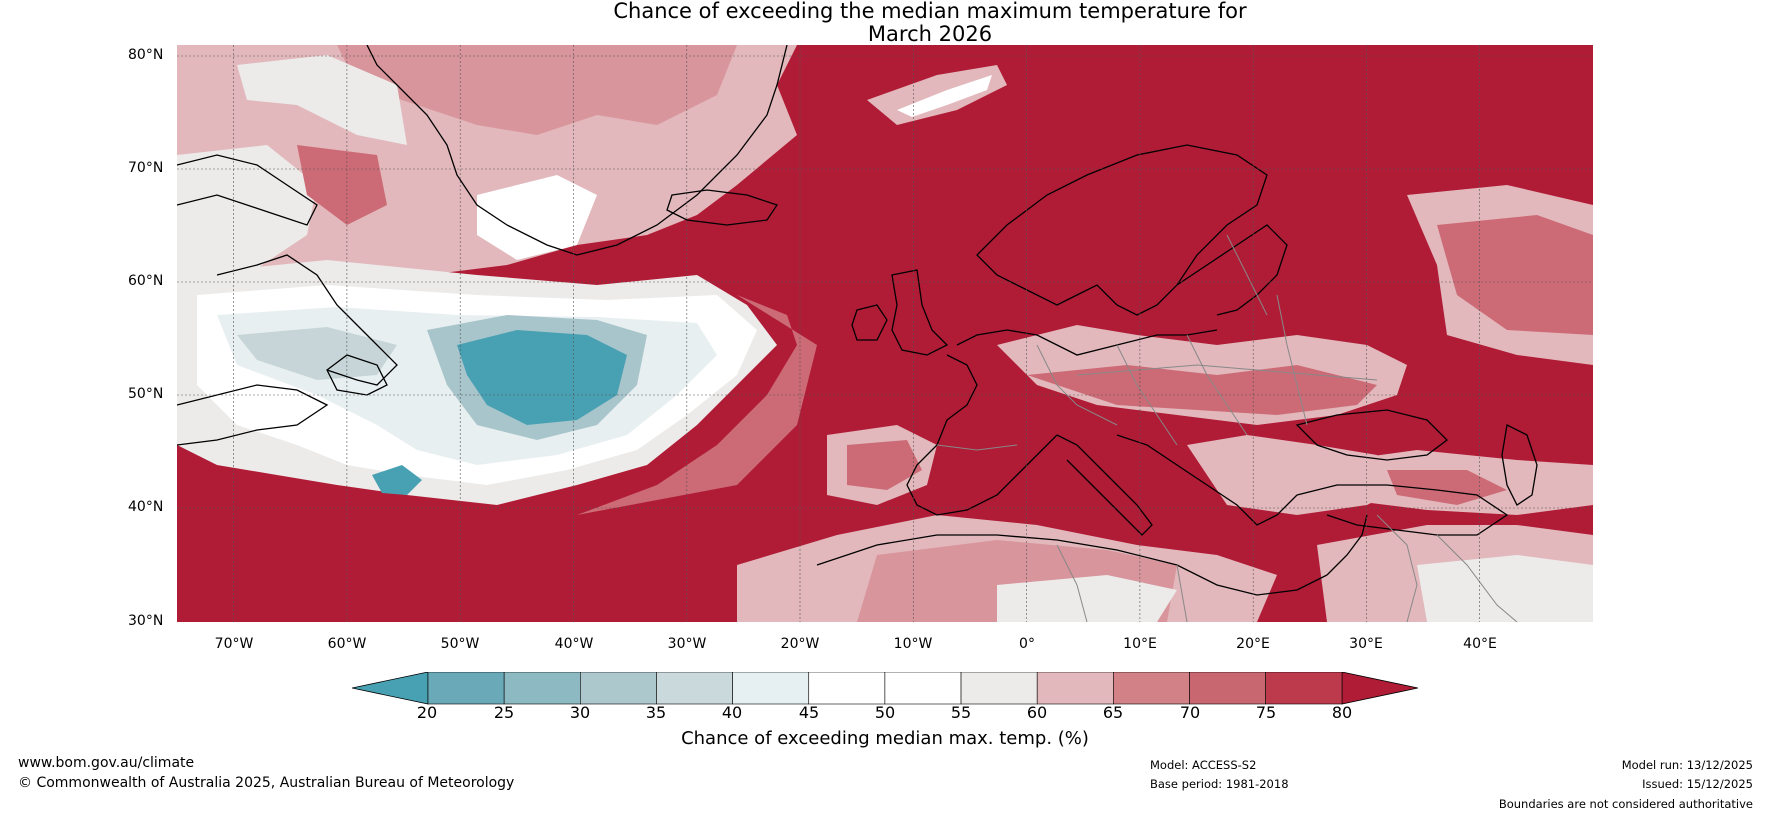 This screenshot has height=816, width=1770. I want to click on zone-greenland-light, so click(537, 90).